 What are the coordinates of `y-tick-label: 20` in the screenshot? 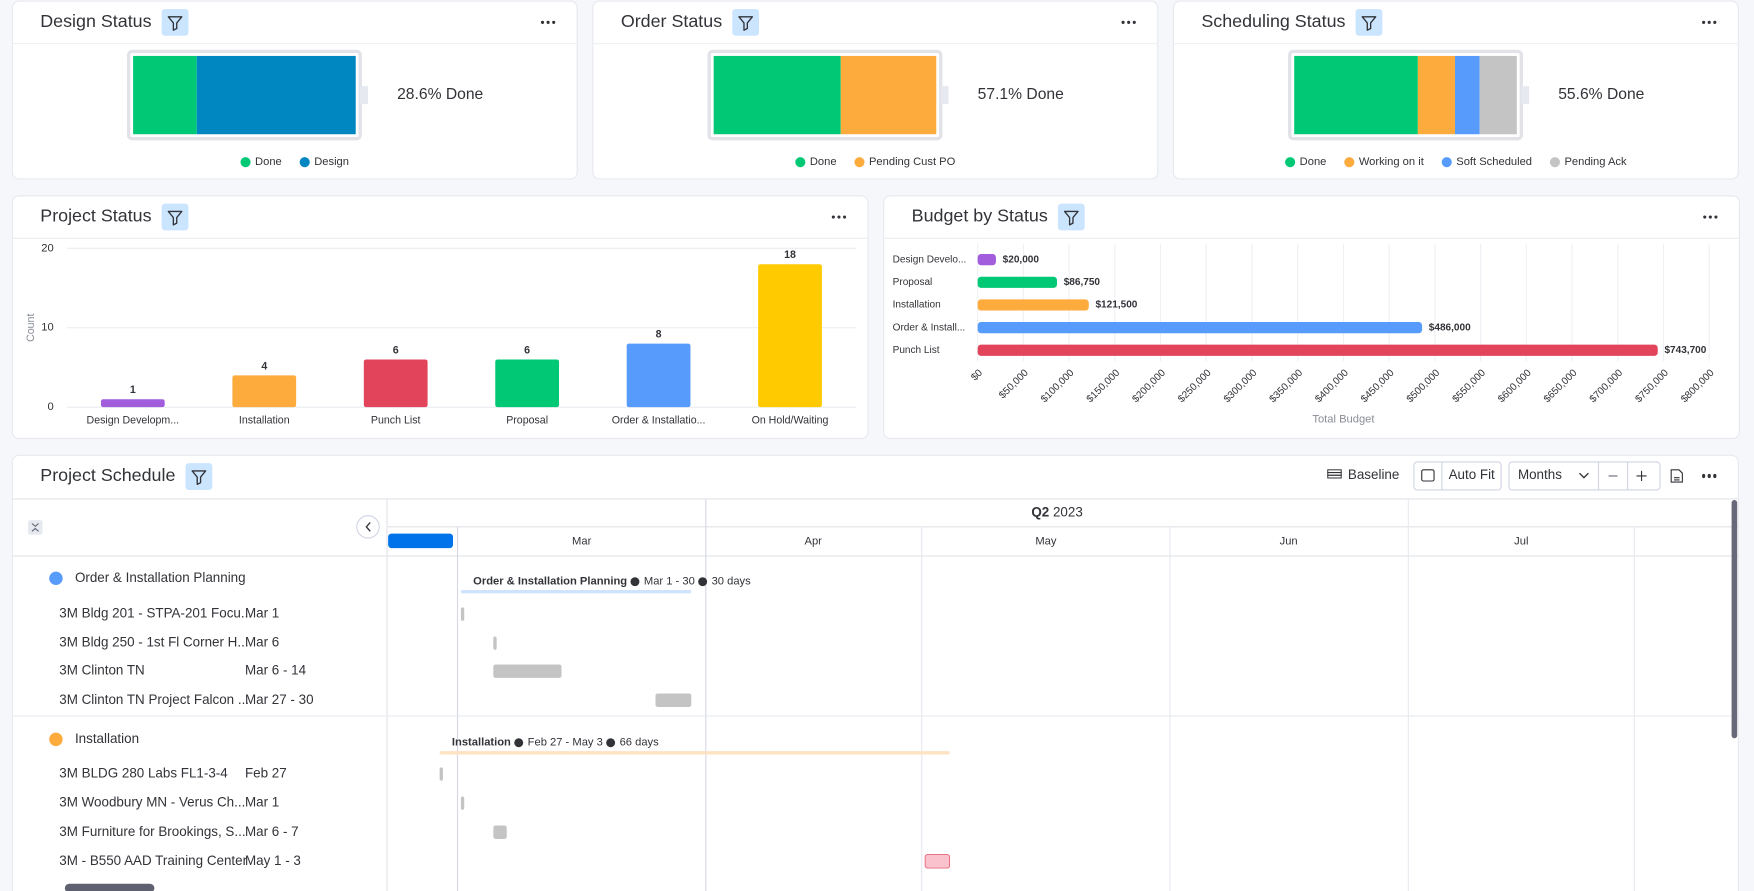 It's located at (47, 248).